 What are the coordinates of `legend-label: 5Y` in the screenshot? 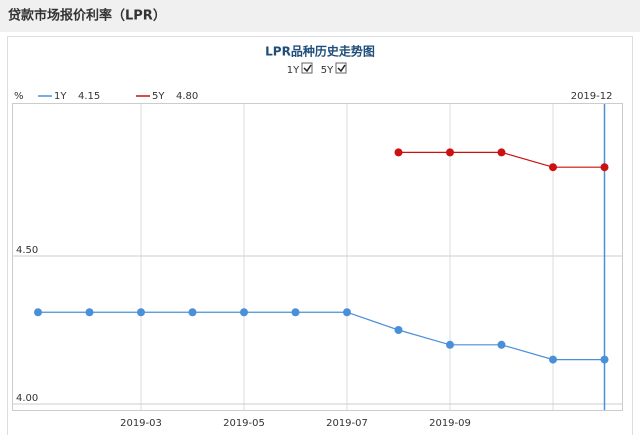 It's located at (158, 96).